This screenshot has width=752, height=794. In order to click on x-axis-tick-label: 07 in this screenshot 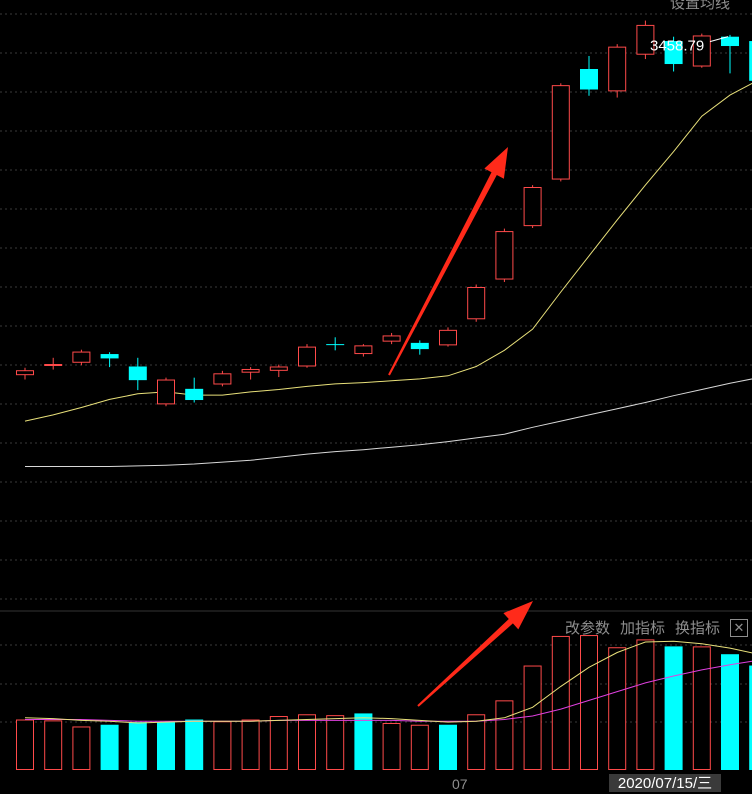, I will do `click(460, 784)`.